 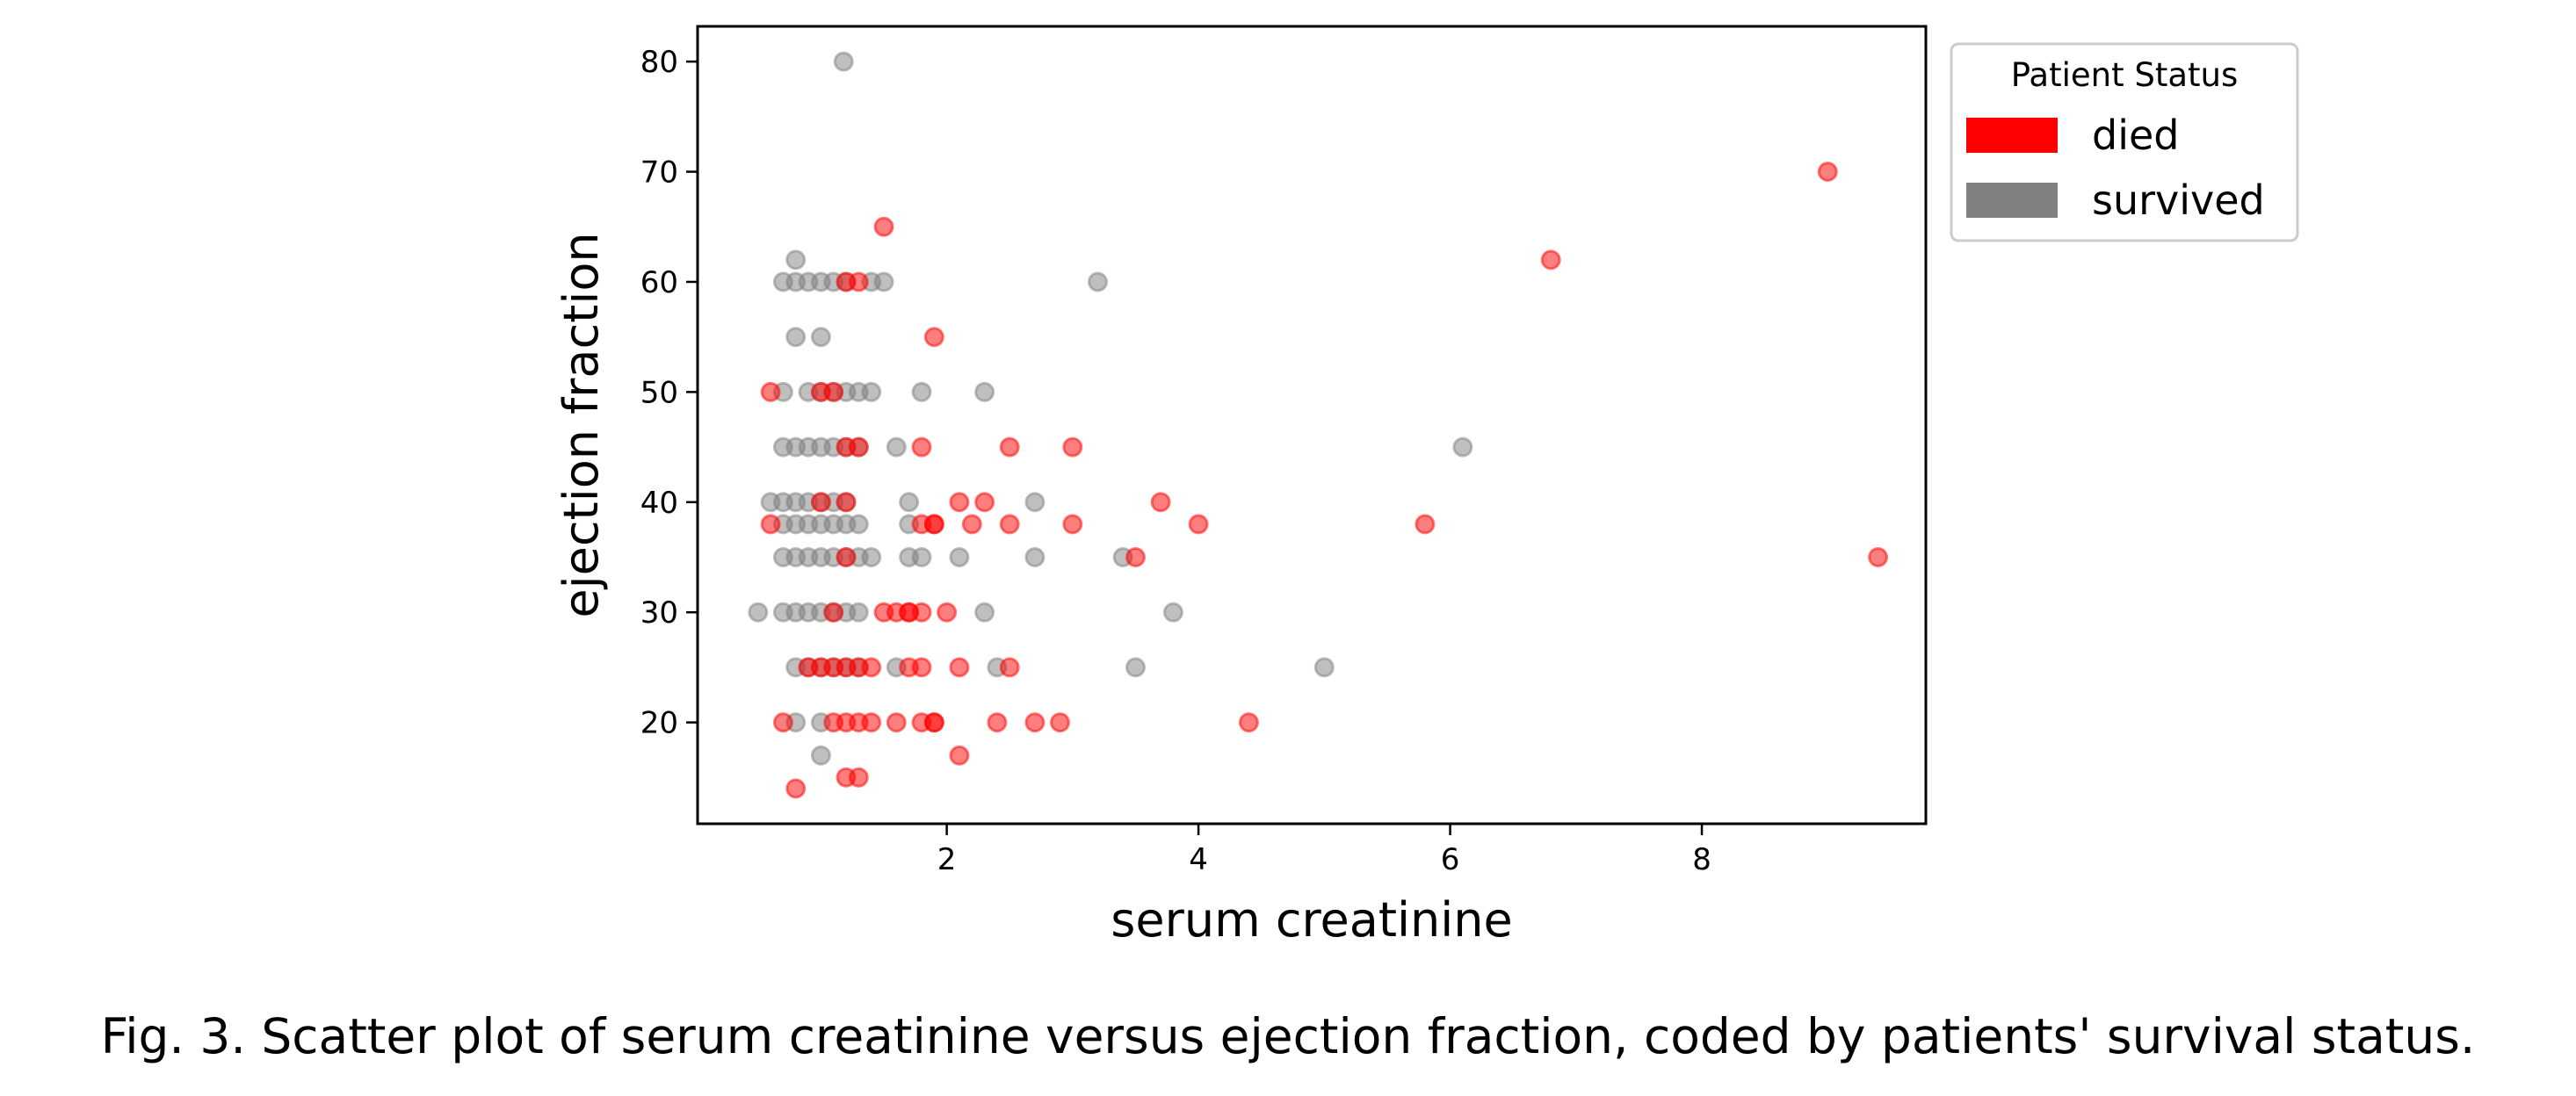 I want to click on x-tick-label: 8, so click(x=1701, y=859).